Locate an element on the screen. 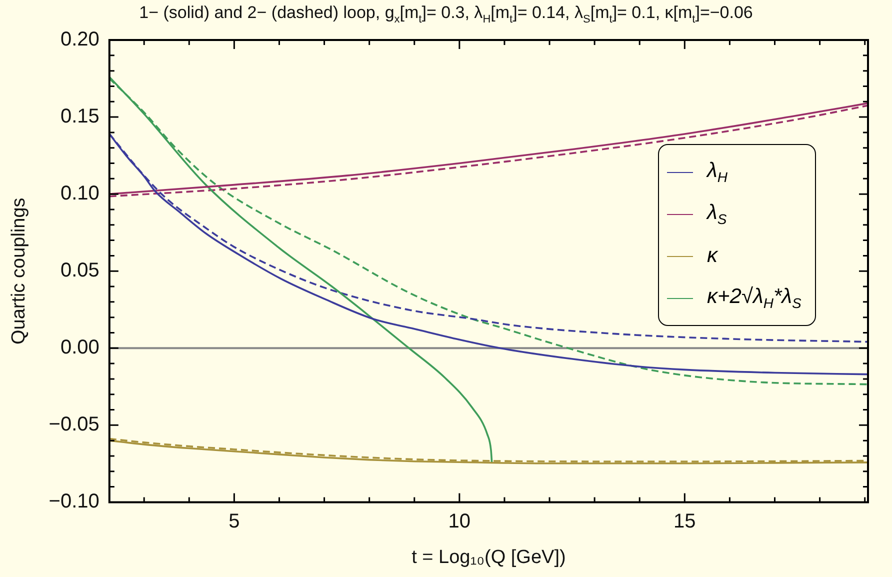 The height and width of the screenshot is (577, 892). y-tick-label: −0.05 is located at coordinates (74, 425).